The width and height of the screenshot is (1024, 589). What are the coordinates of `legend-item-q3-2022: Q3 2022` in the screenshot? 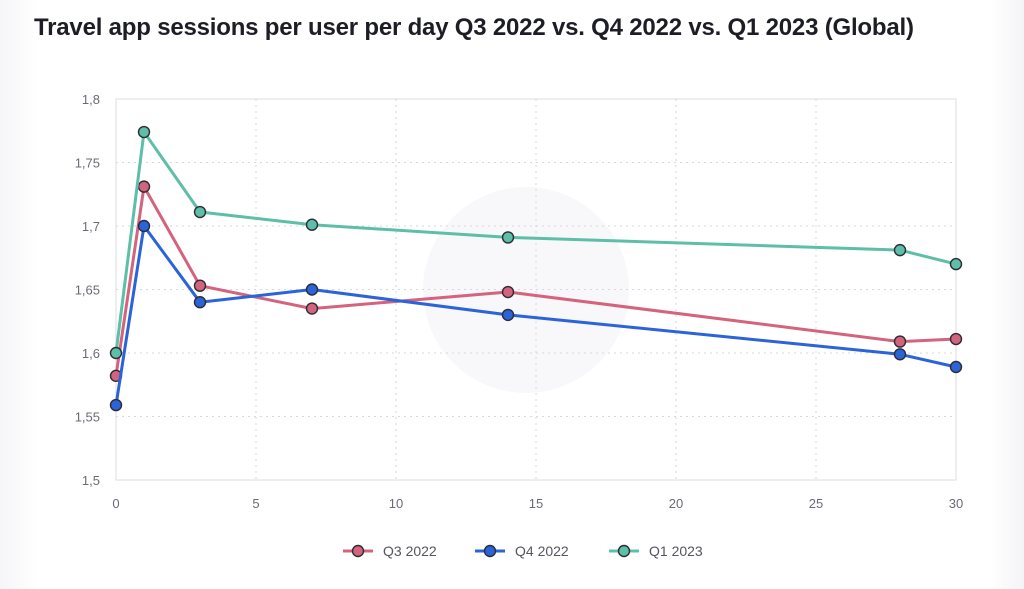 It's located at (390, 551).